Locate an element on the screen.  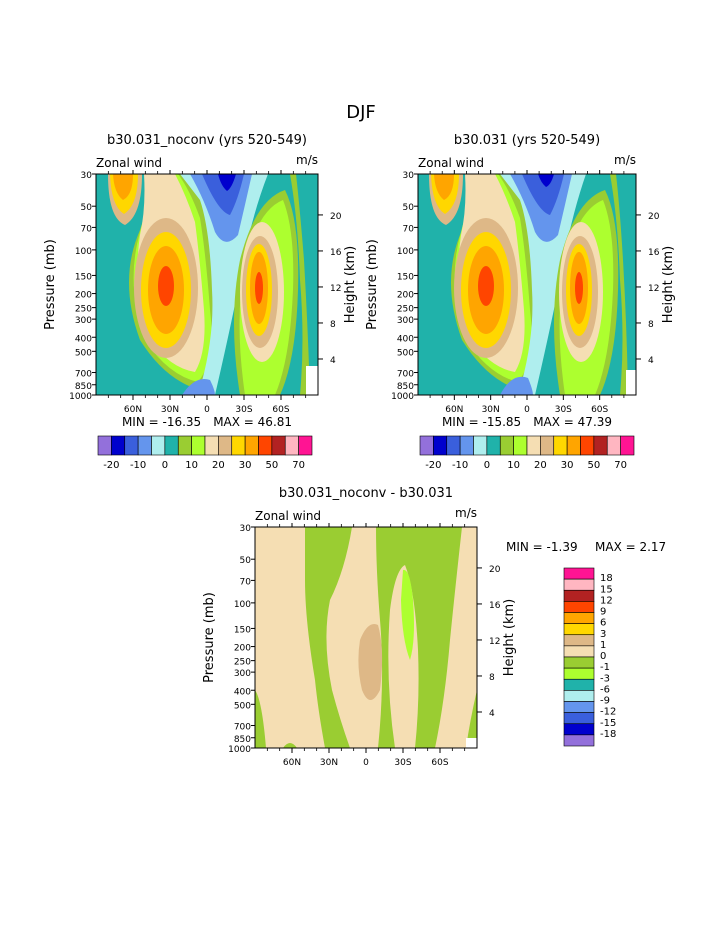
colorbar-label: 70 is located at coordinates (298, 465).